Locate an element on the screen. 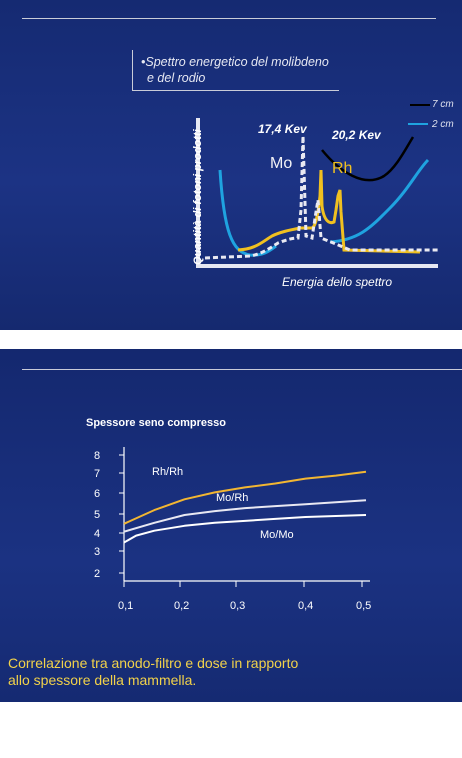 The width and height of the screenshot is (462, 758). chart-title: Spessore seno compresso is located at coordinates (156, 423).